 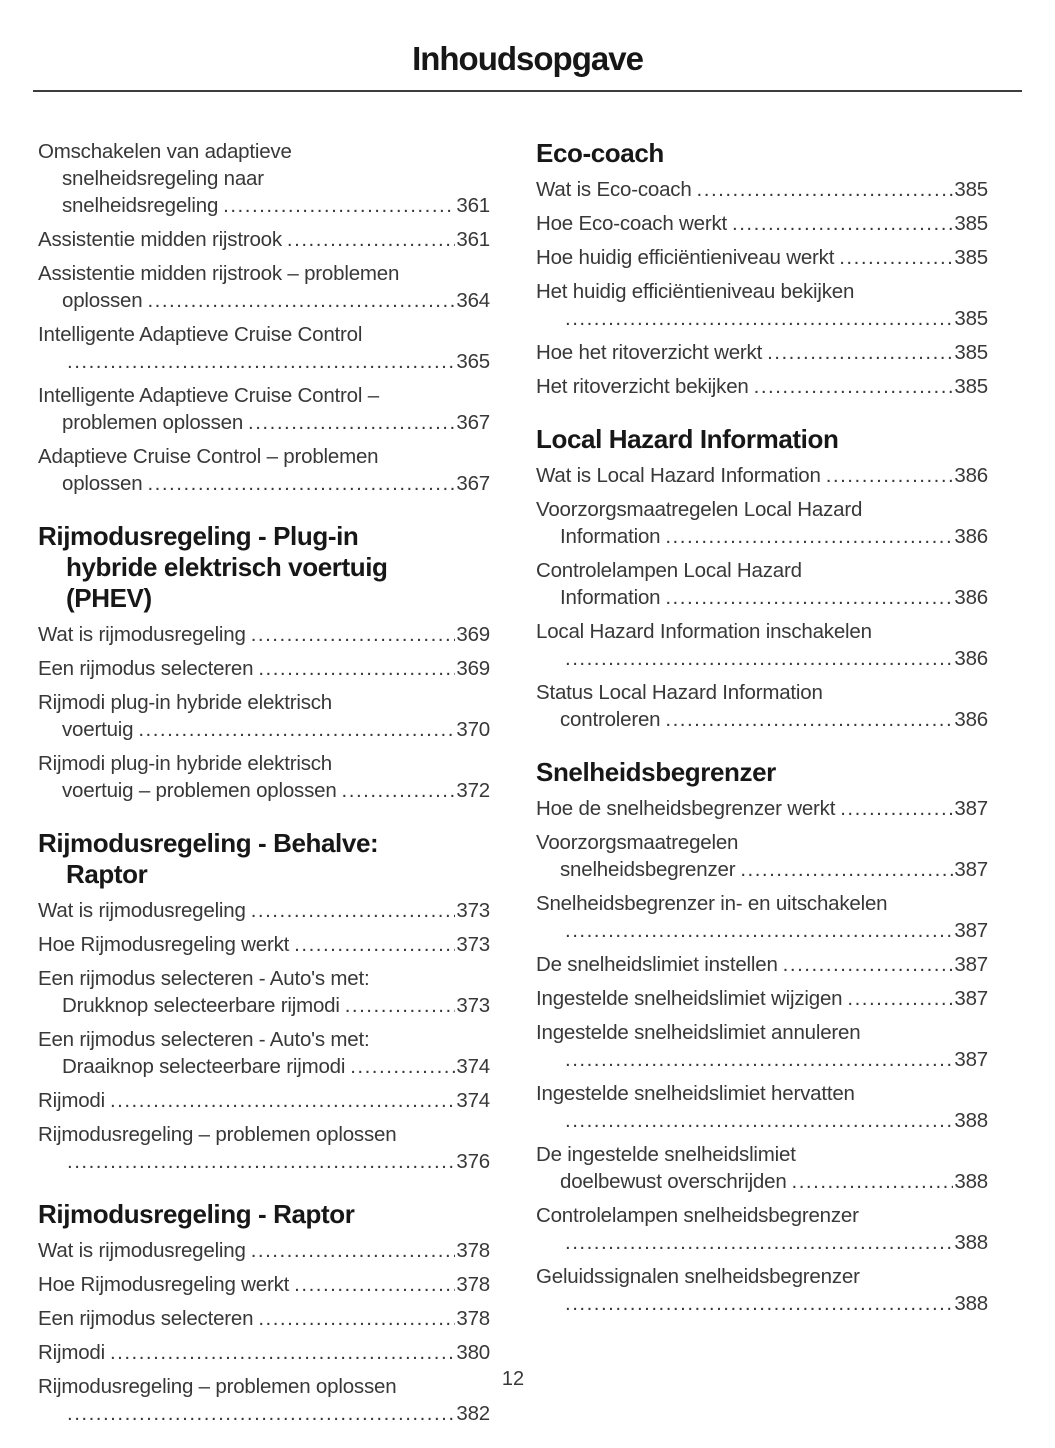 I want to click on section-heading-line: hybride elektrisch voertuig, so click(x=227, y=567).